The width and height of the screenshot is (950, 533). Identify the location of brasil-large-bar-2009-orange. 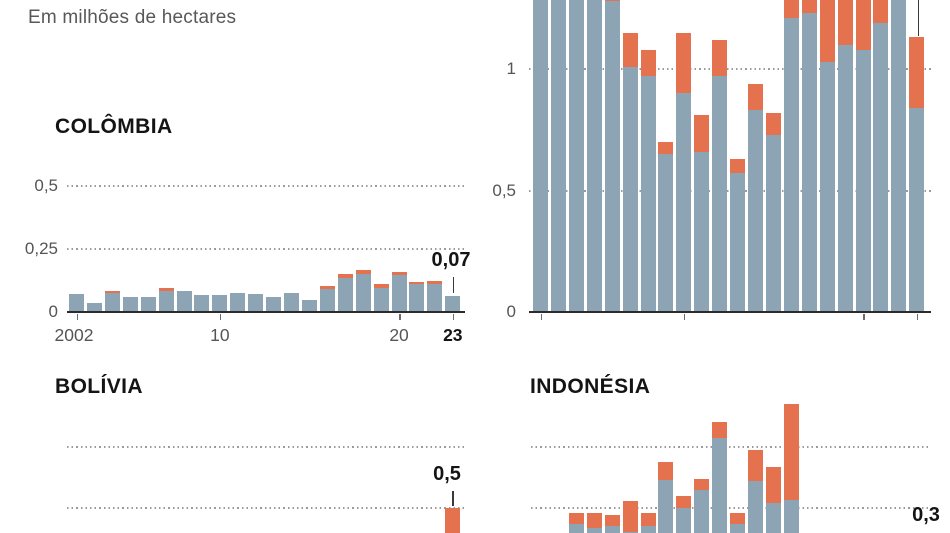
(666, 148).